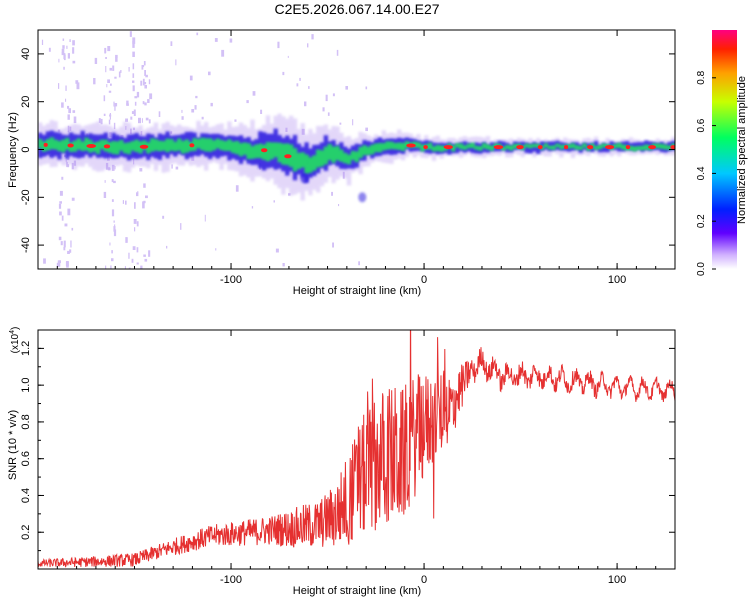 This screenshot has width=750, height=600. Describe the element at coordinates (231, 580) in the screenshot. I see `x-tick-label: -100` at that location.